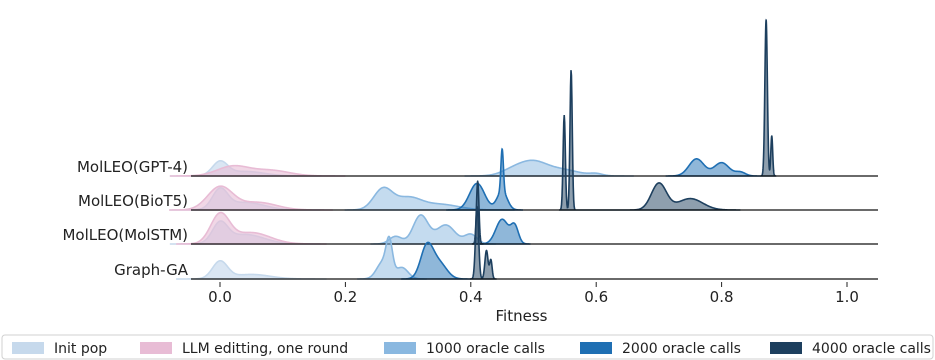  Describe the element at coordinates (523, 212) in the screenshot. I see `ridge-row` at that location.